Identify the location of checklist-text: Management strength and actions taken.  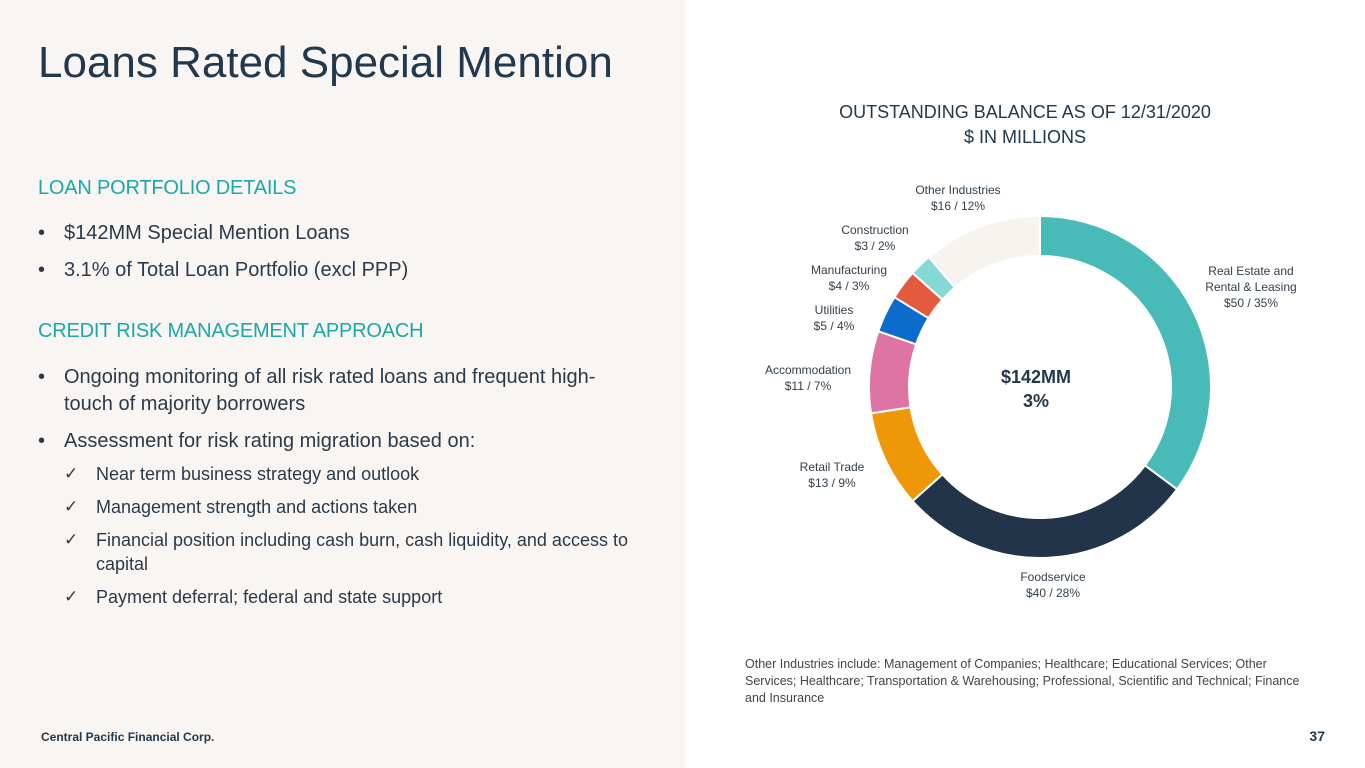
(257, 507).